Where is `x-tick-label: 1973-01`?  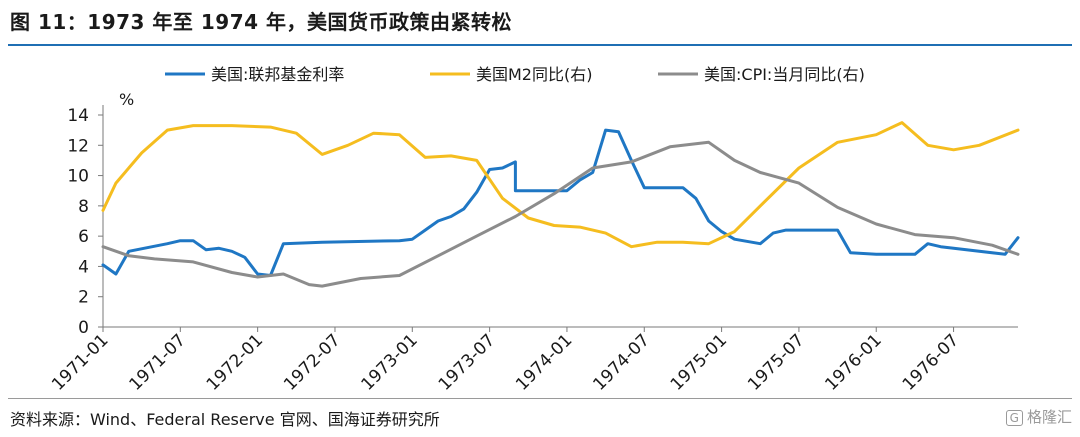
x-tick-label: 1973-01 is located at coordinates (389, 362).